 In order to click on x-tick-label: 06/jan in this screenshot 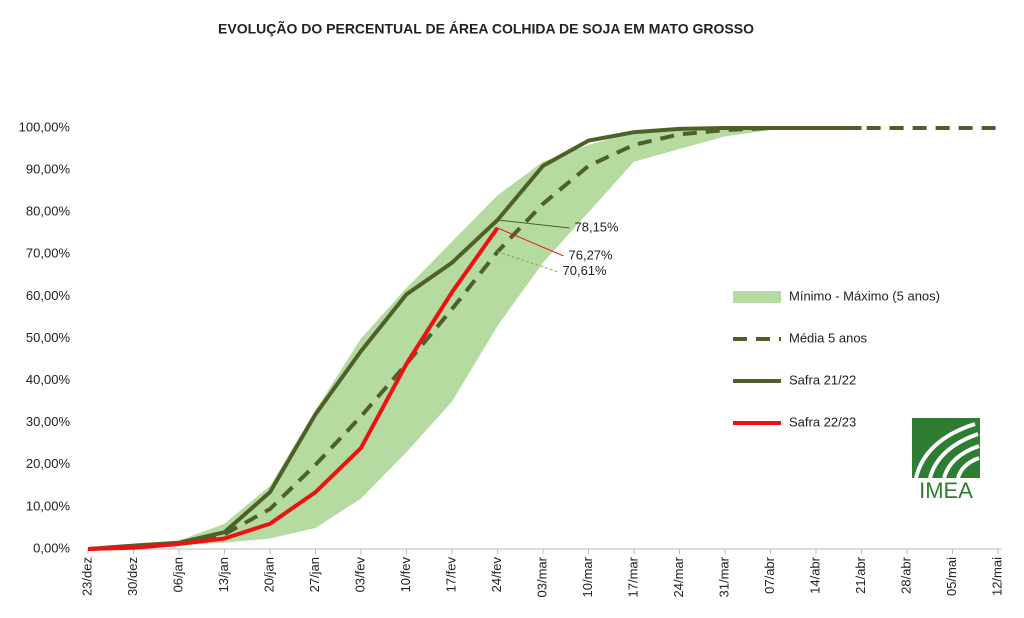, I will do `click(177, 574)`.